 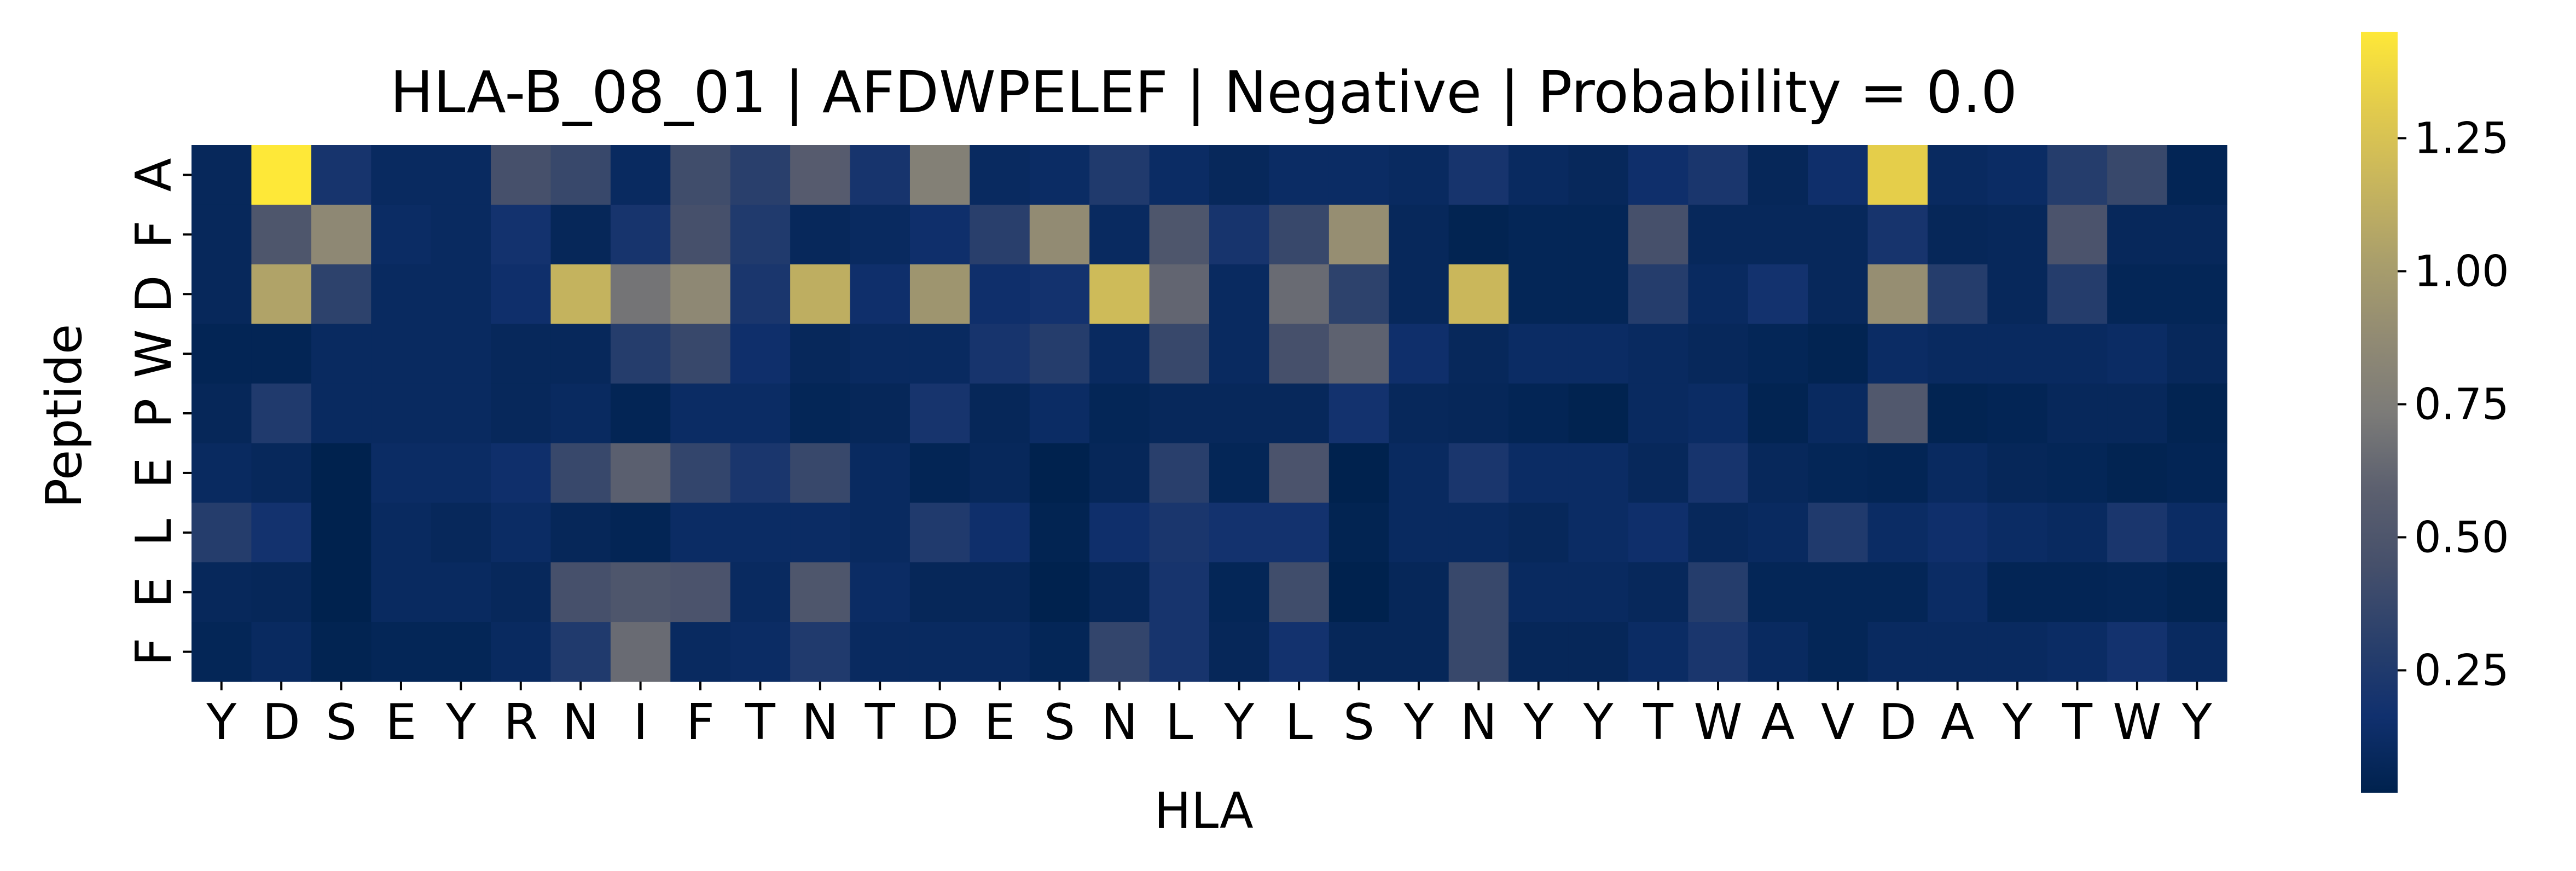 I want to click on y-tick-label: D, so click(x=154, y=294).